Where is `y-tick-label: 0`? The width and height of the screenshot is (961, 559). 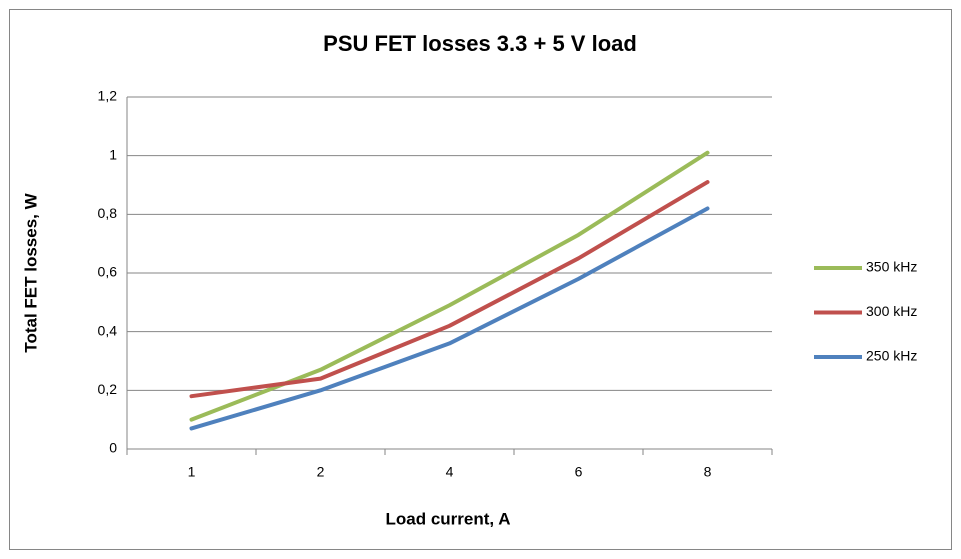
y-tick-label: 0 is located at coordinates (113, 448).